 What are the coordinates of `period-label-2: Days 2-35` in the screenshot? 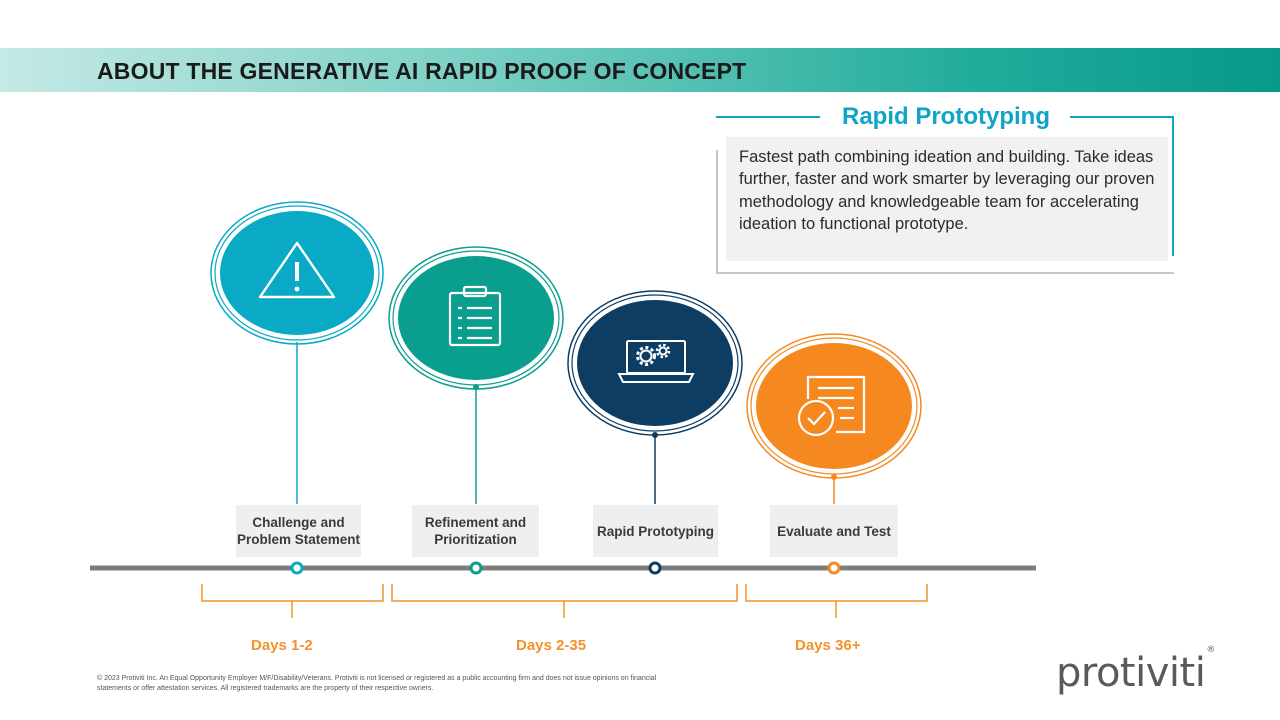 It's located at (551, 645).